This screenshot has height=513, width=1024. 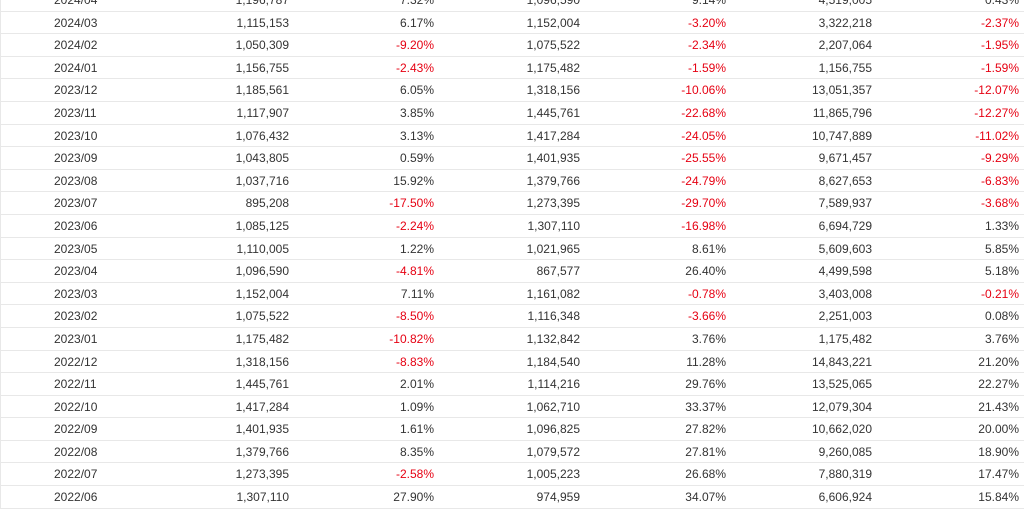 What do you see at coordinates (705, 429) in the screenshot?
I see `change-cell: 27.82%` at bounding box center [705, 429].